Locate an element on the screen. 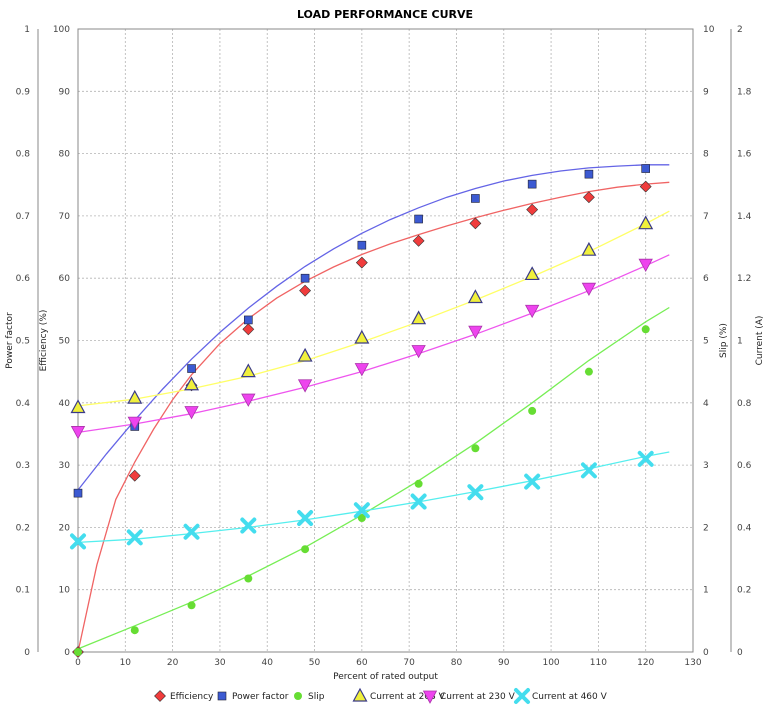  current-tick-label: 1 is located at coordinates (740, 342).